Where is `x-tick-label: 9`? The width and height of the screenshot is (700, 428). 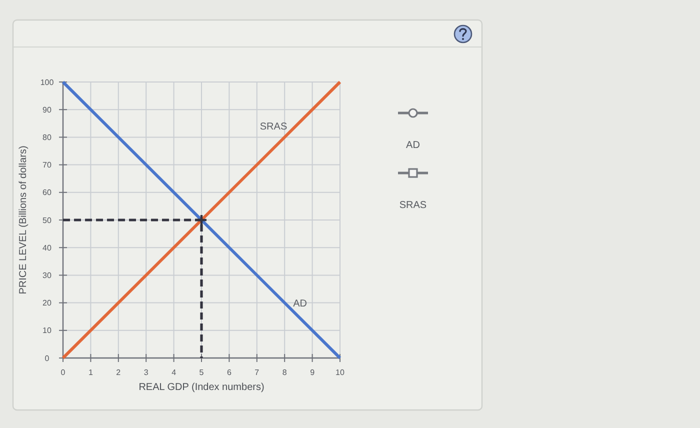 x-tick-label: 9 is located at coordinates (313, 372).